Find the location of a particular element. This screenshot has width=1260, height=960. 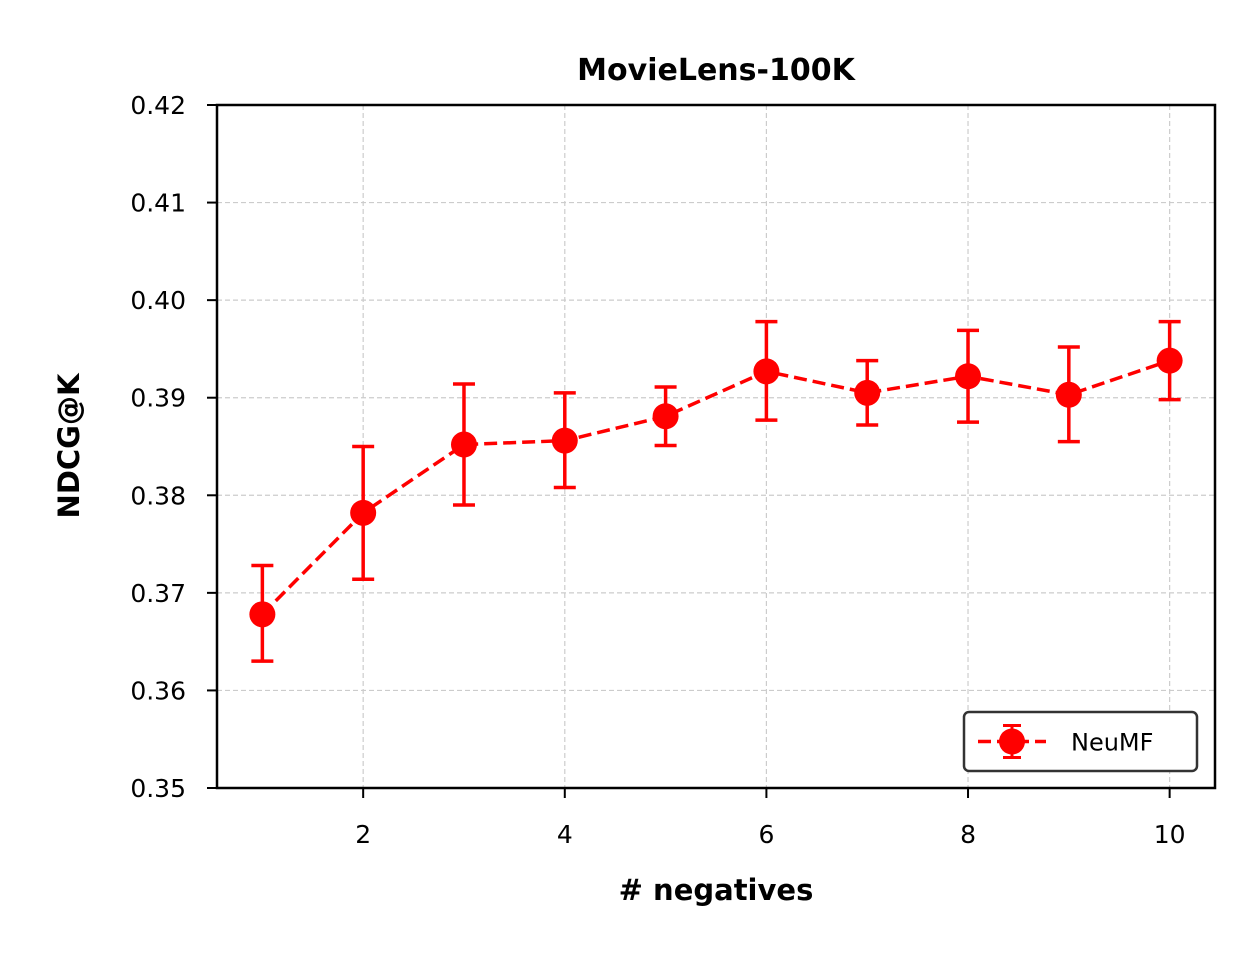

y-tick-label: 0.35 is located at coordinates (158, 788).